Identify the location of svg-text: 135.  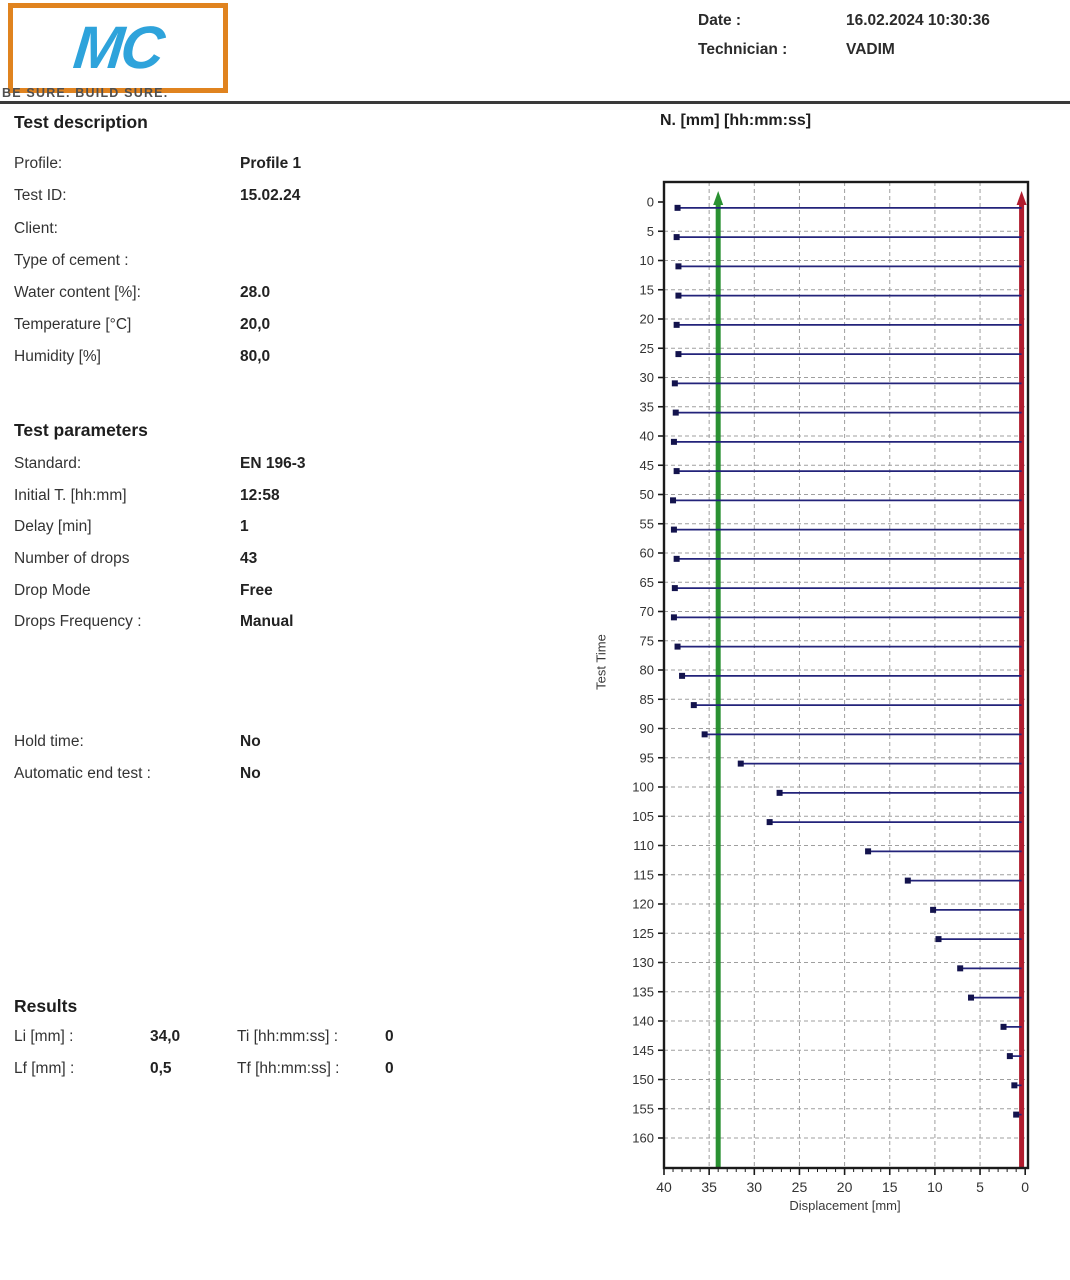
(643, 991).